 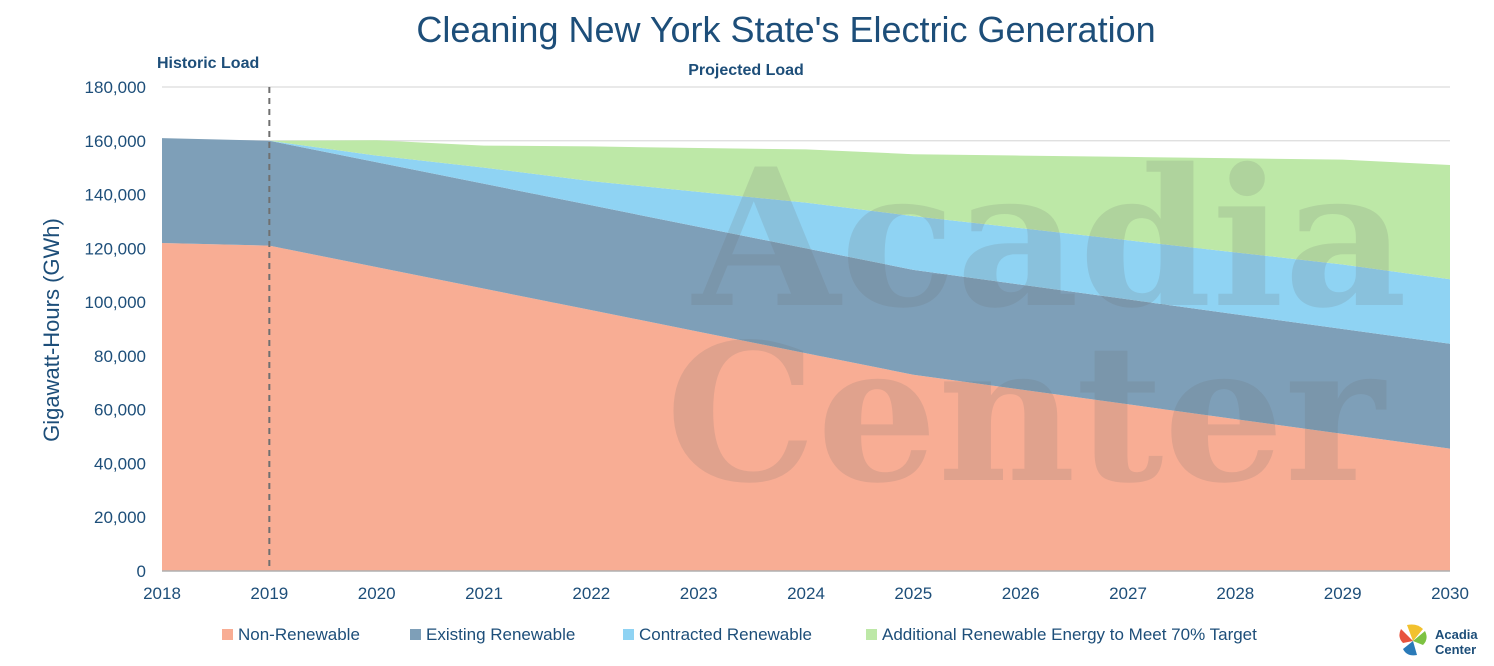 I want to click on legend-label-2: Contracted Renewable, so click(x=725, y=634).